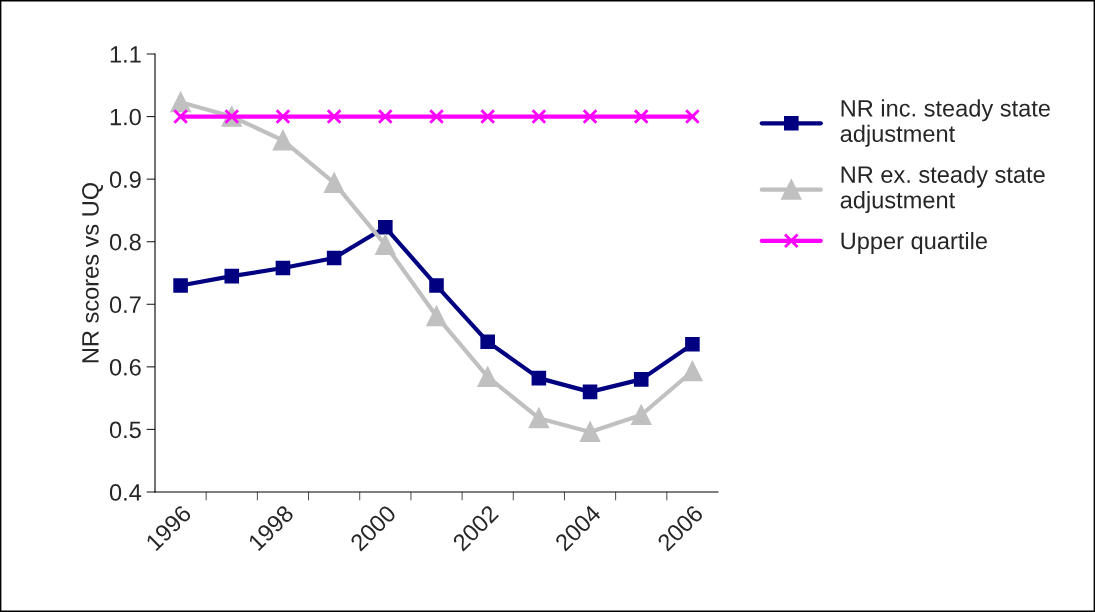  I want to click on legend-label: NR ex. steady state adjustment, so click(942, 189).